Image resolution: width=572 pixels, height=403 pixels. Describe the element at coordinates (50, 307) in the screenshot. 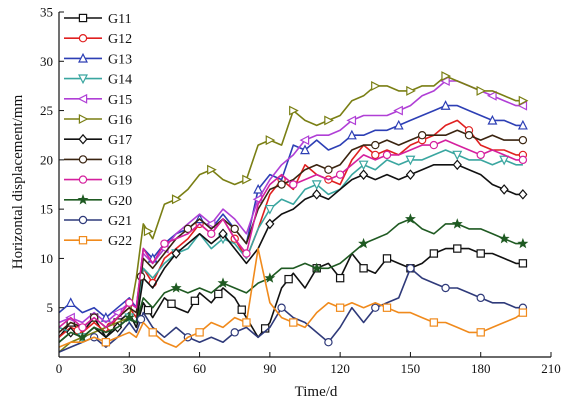

I see `y-tick-label: 5` at that location.